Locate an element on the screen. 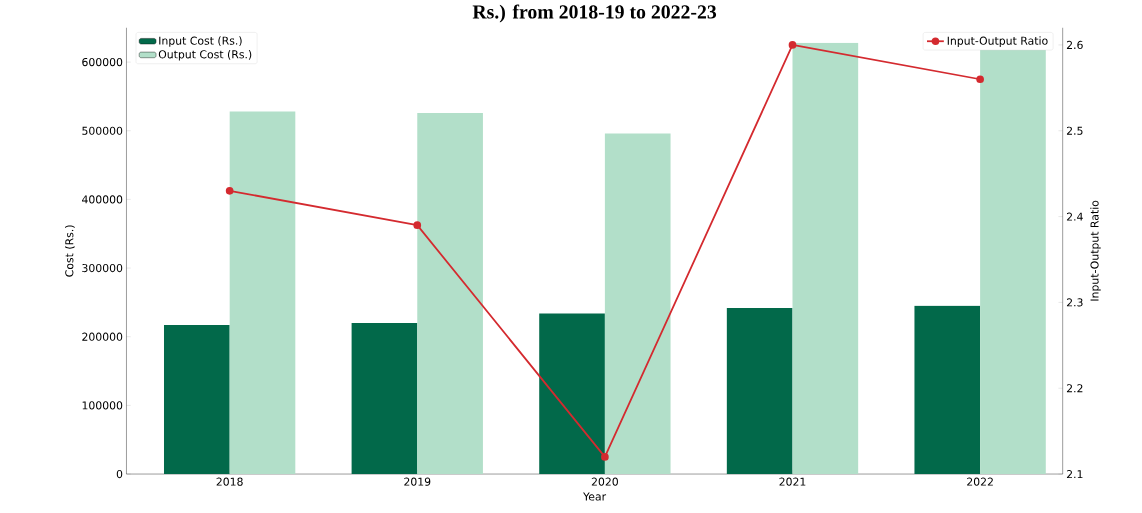  x-tick-label: 2019 is located at coordinates (417, 481).